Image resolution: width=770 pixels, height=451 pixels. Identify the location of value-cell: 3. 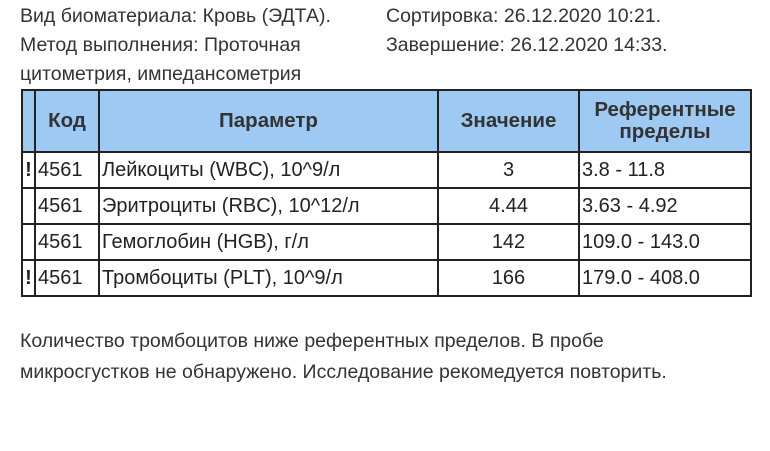
(508, 170).